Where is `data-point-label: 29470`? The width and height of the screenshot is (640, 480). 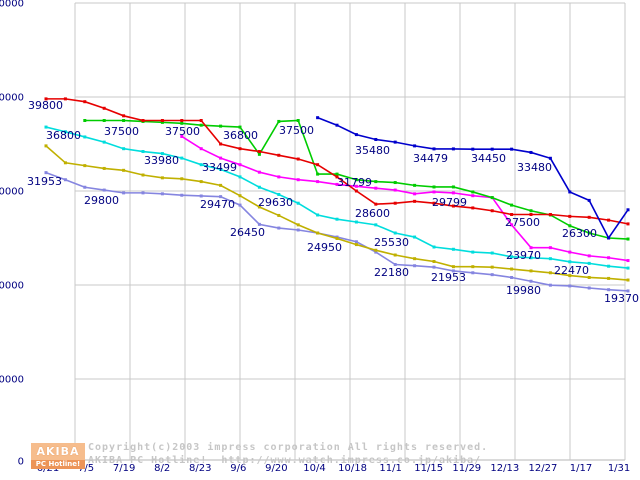
data-point-label: 29470 is located at coordinates (217, 204).